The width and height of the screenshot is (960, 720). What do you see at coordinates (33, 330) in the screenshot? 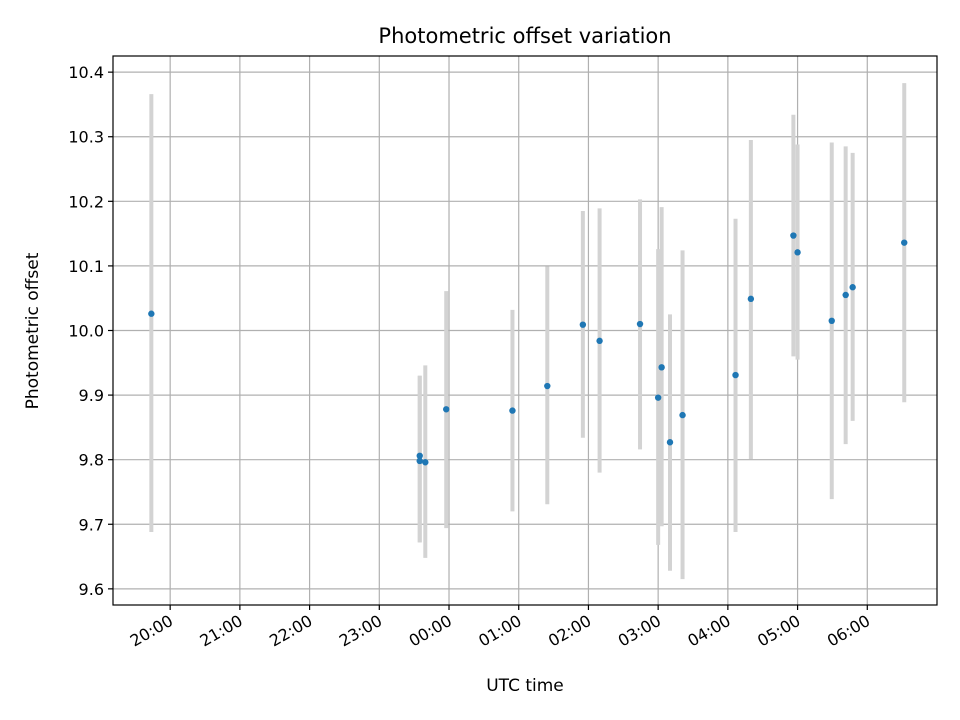
I see `y-axis-label: Photometric offset` at bounding box center [33, 330].